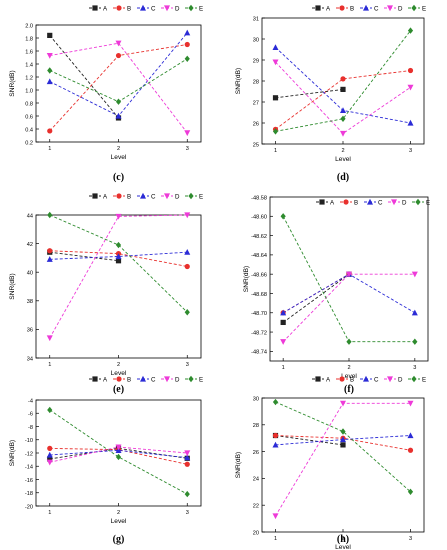 Image resolution: width=447 pixels, height=550 pixels. Describe the element at coordinates (30, 245) in the screenshot. I see `y-tick-label: 42` at that location.